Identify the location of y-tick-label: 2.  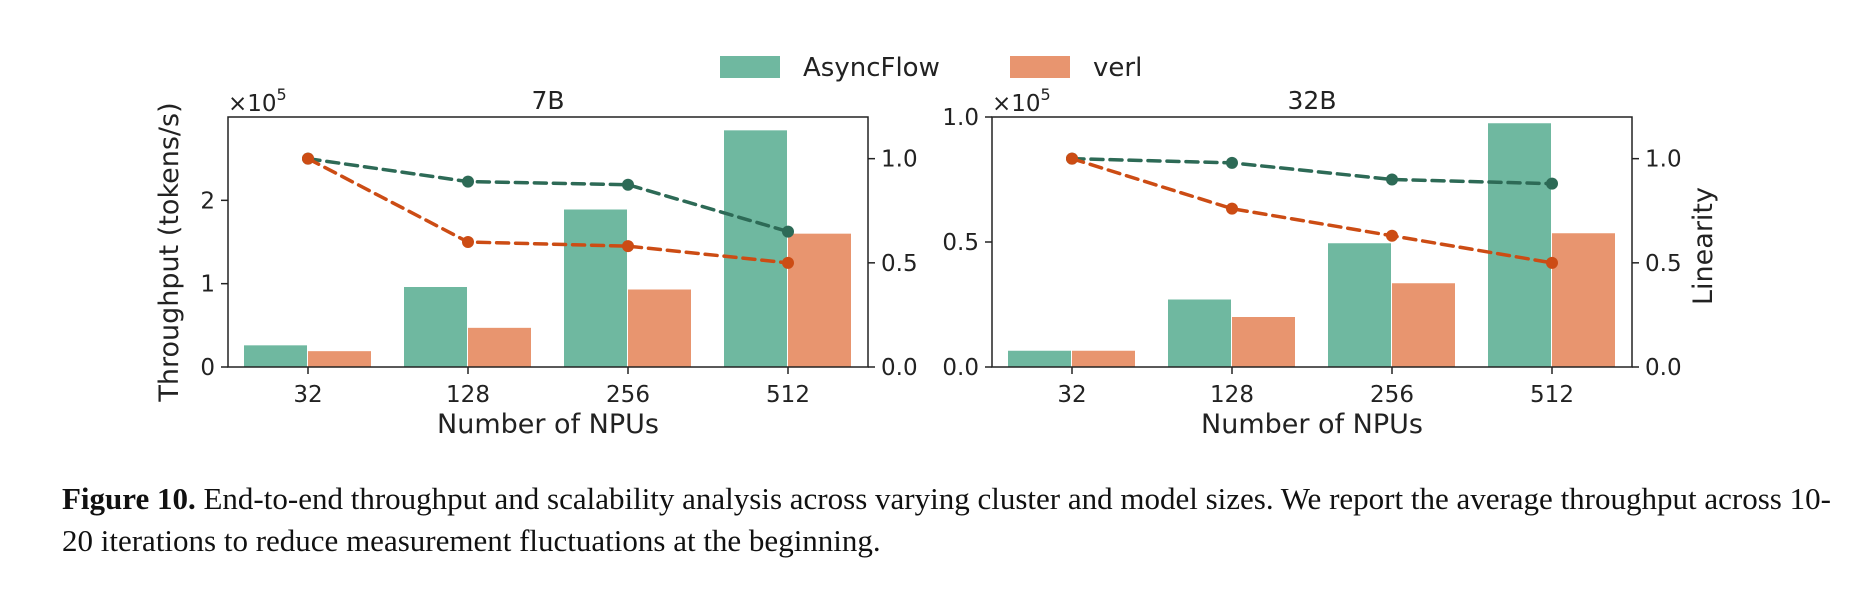
(207, 201).